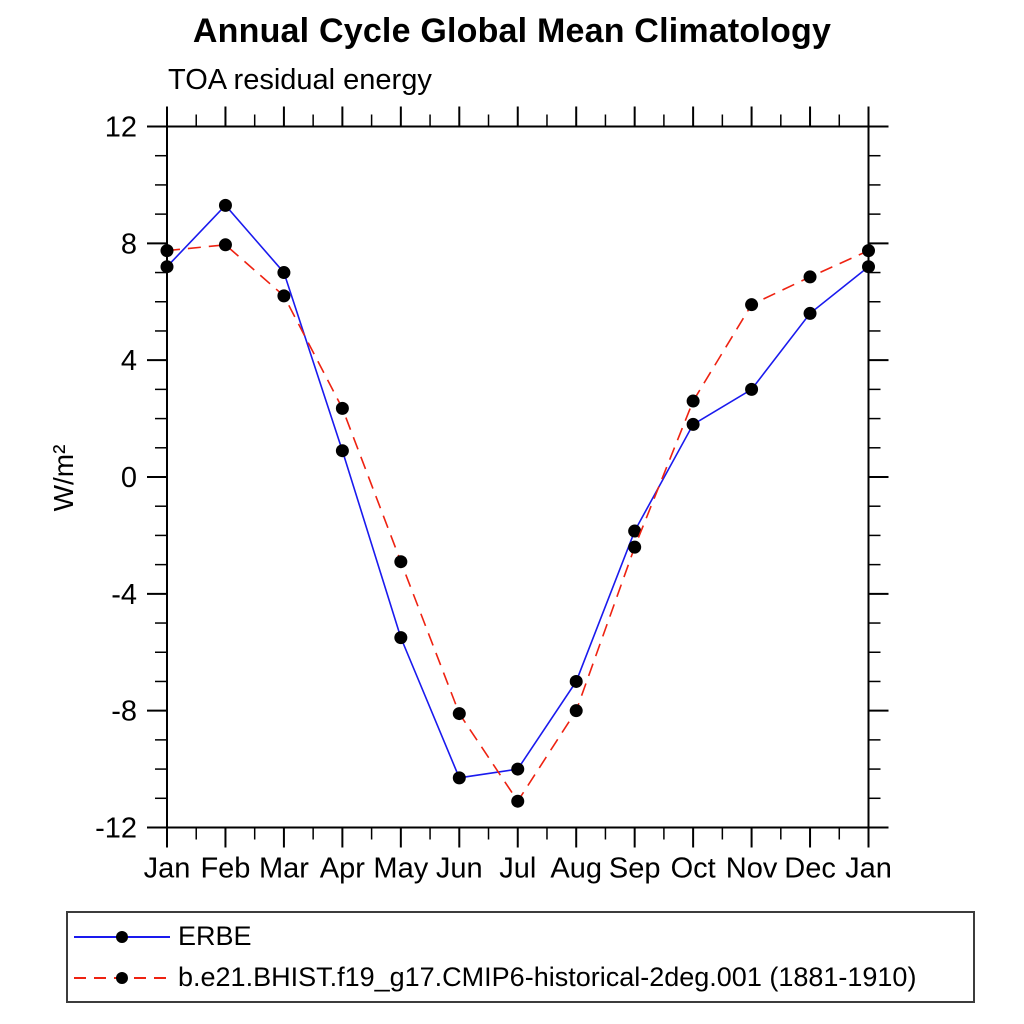 This screenshot has height=1024, width=1024. I want to click on legend-item-erbe: ERBE, so click(522, 936).